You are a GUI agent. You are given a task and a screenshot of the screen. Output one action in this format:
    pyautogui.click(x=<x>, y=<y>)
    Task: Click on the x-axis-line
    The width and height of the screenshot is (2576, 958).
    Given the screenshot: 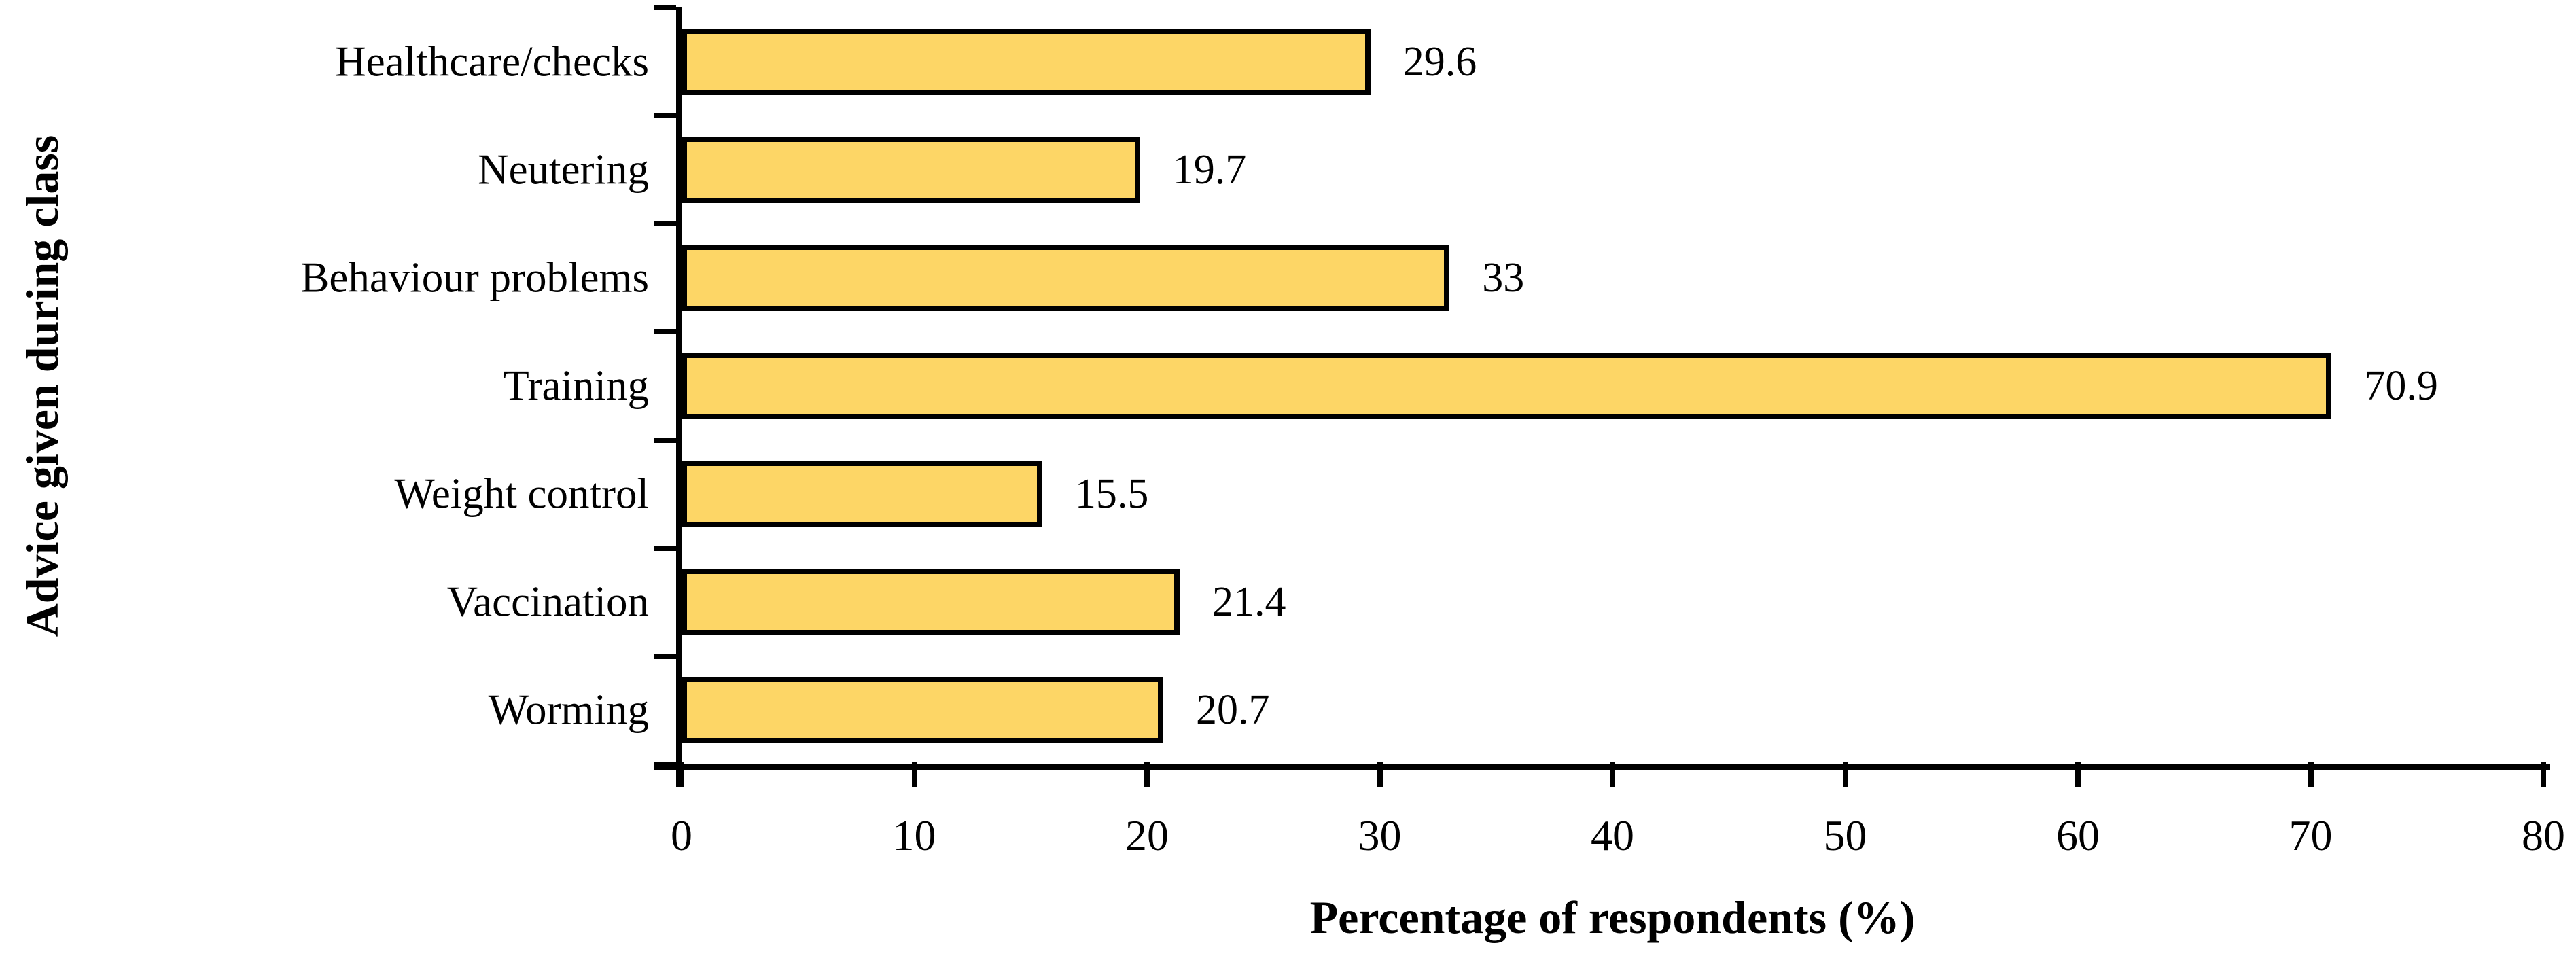 What is the action you would take?
    pyautogui.click(x=1602, y=767)
    